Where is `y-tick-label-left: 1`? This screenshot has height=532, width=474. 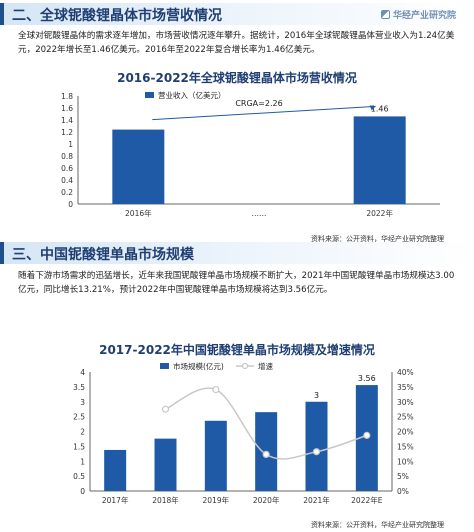 y-tick-label-left: 1 is located at coordinates (82, 461).